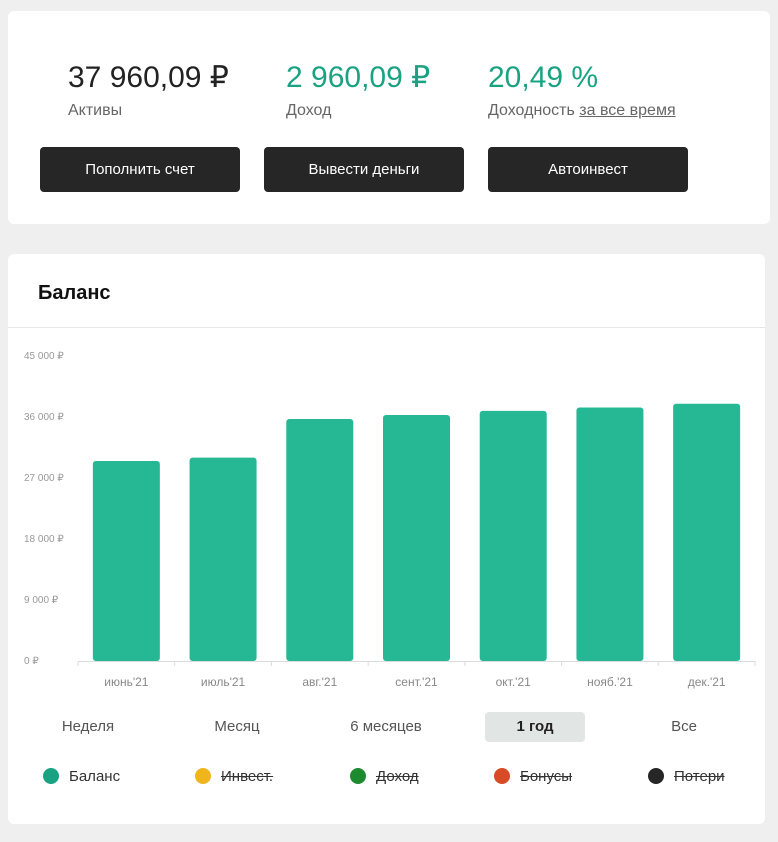 This screenshot has width=778, height=842. Describe the element at coordinates (44, 417) in the screenshot. I see `y-tick-label: 36 000 ₽` at that location.